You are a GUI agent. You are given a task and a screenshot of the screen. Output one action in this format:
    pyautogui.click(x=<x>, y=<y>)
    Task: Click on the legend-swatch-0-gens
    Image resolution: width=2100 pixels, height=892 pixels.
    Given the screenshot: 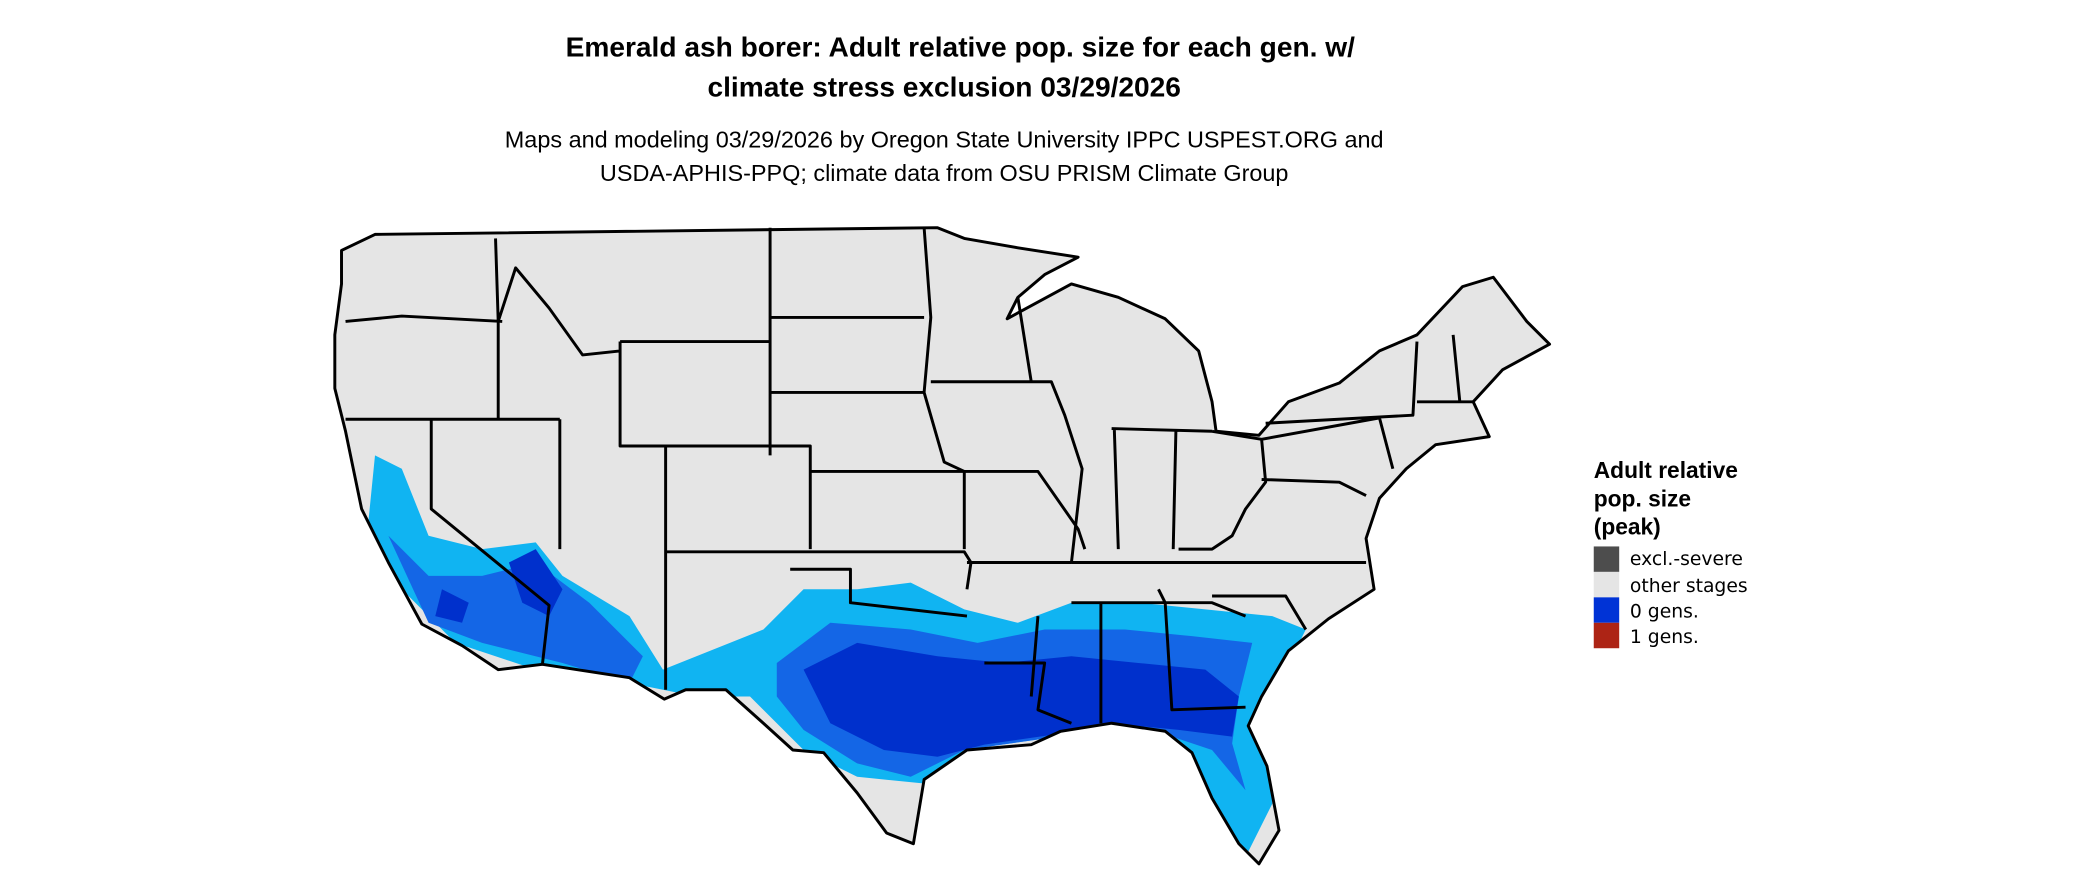 What is the action you would take?
    pyautogui.click(x=1606, y=610)
    